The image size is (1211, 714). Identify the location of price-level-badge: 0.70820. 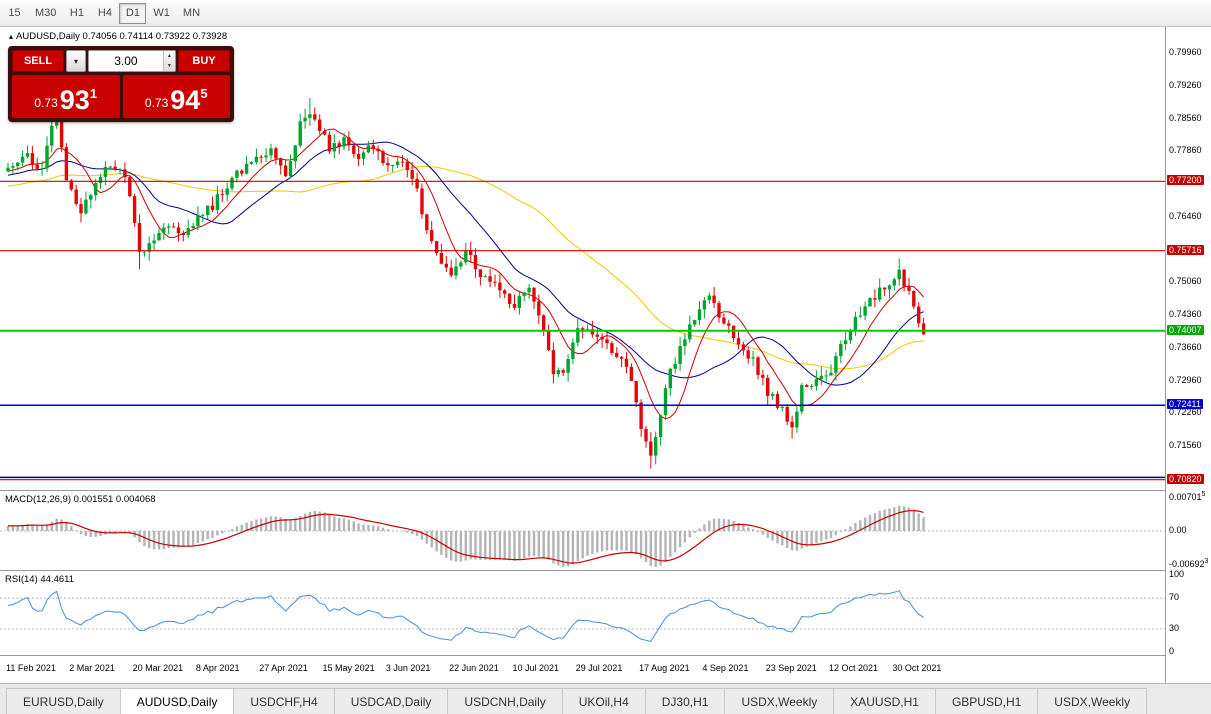
(1185, 478).